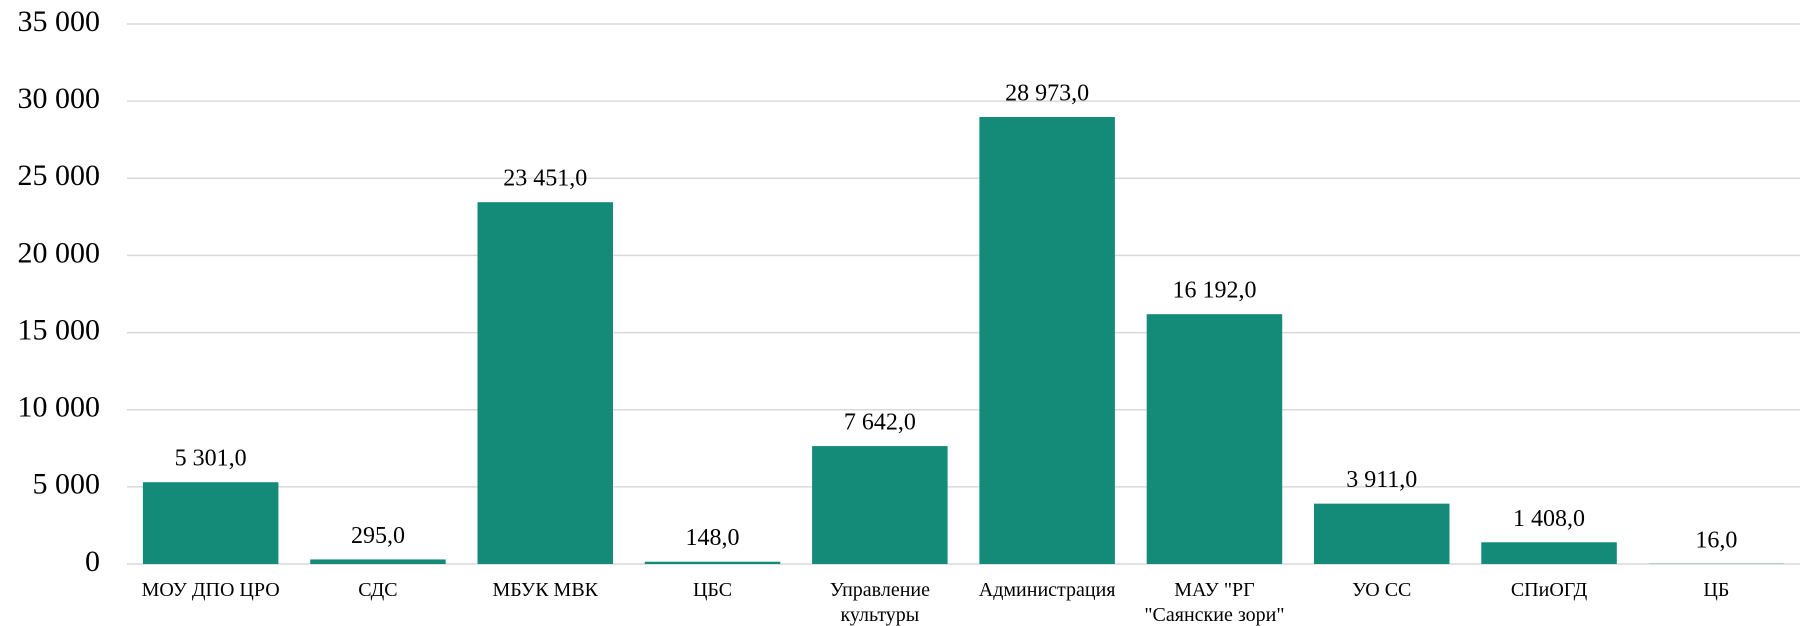 This screenshot has width=1800, height=626. I want to click on data-label: 5 301,0, so click(211, 459).